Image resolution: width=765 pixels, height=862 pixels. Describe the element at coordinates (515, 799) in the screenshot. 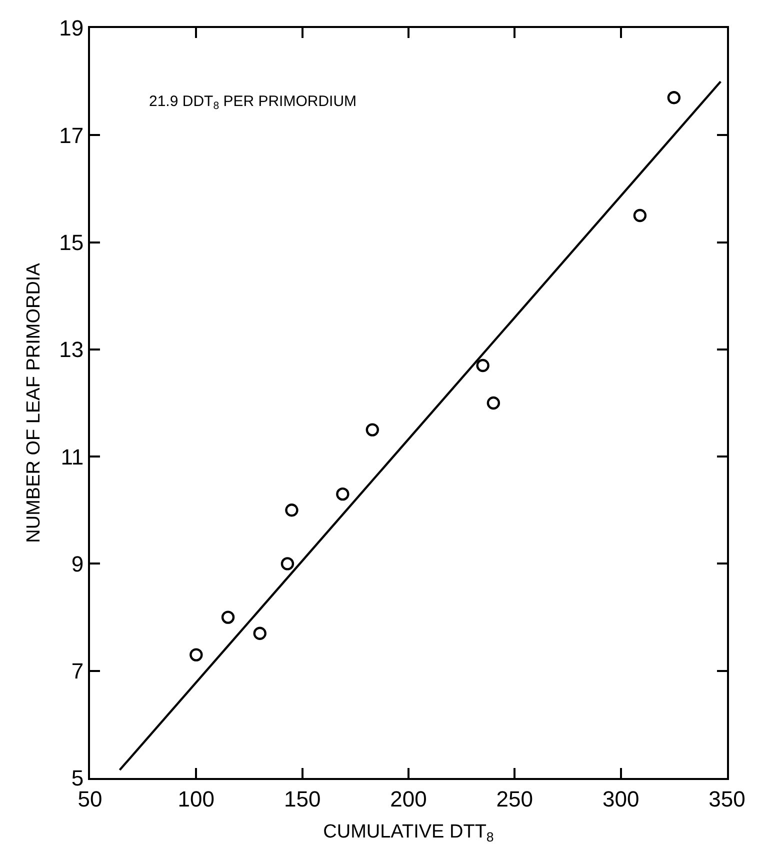

I see `x-tick-label: 250` at that location.